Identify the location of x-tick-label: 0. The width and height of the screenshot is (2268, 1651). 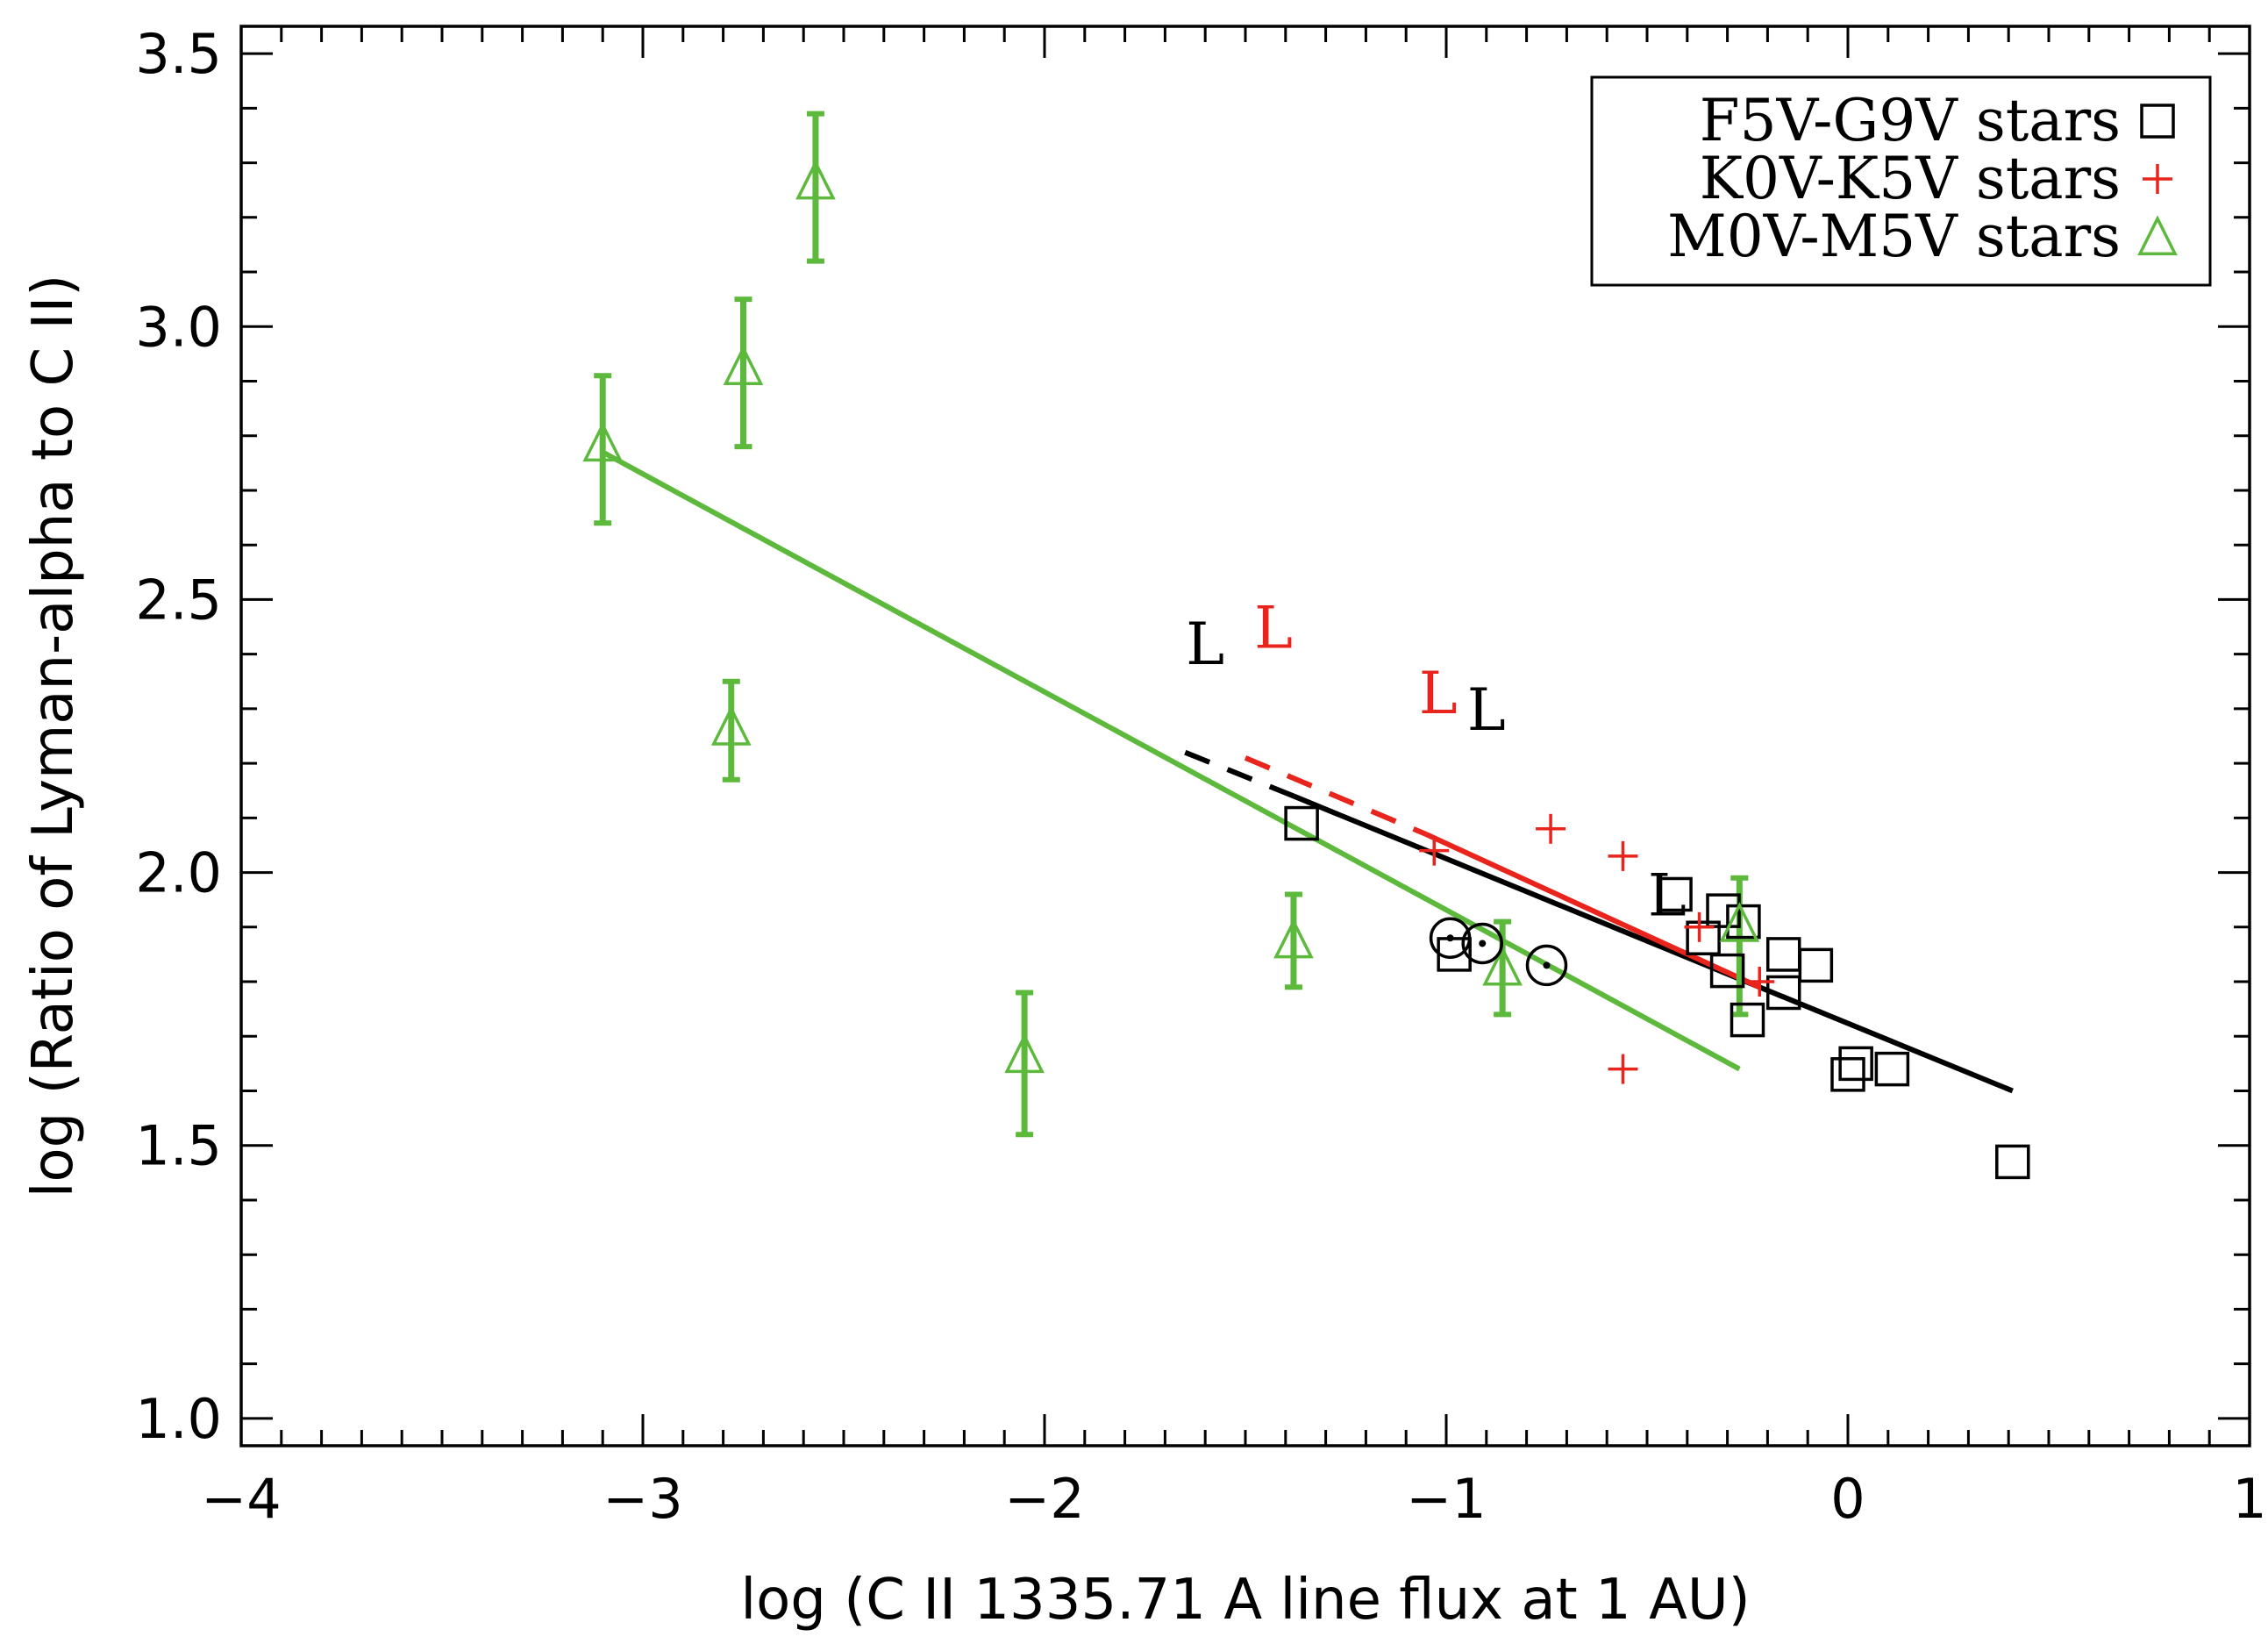
(1847, 1499).